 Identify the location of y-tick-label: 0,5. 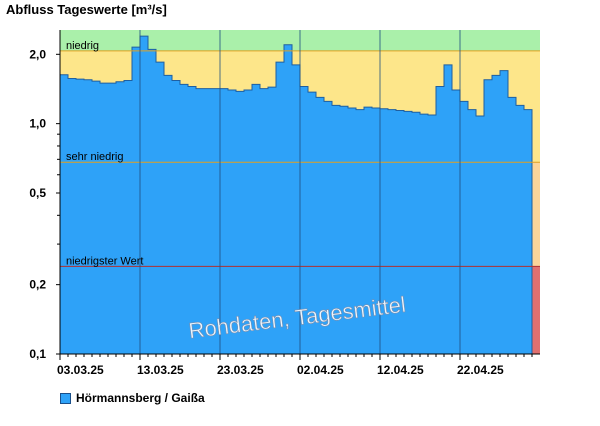
(37, 193).